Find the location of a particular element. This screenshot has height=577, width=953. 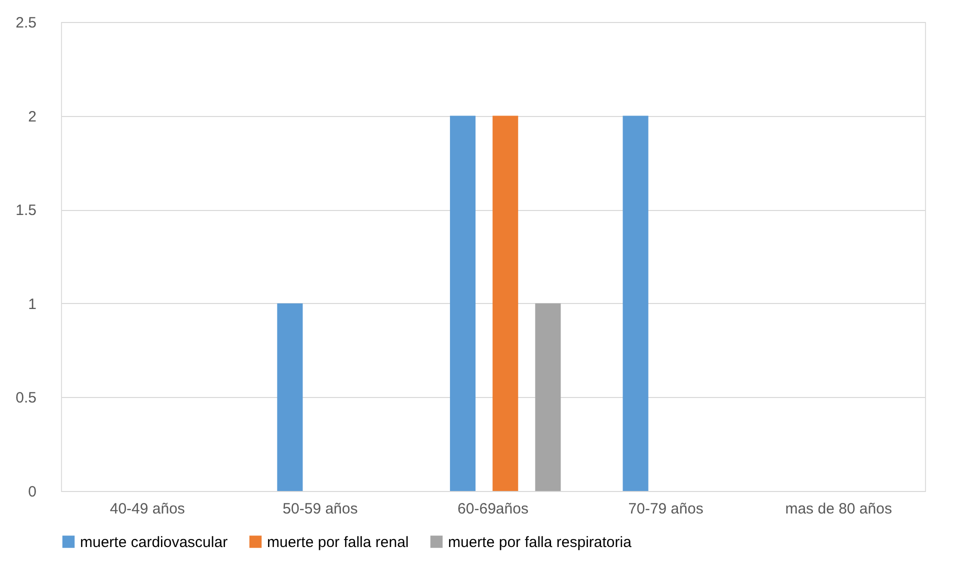

legend-label: muerte por falla respiratoria is located at coordinates (540, 542).